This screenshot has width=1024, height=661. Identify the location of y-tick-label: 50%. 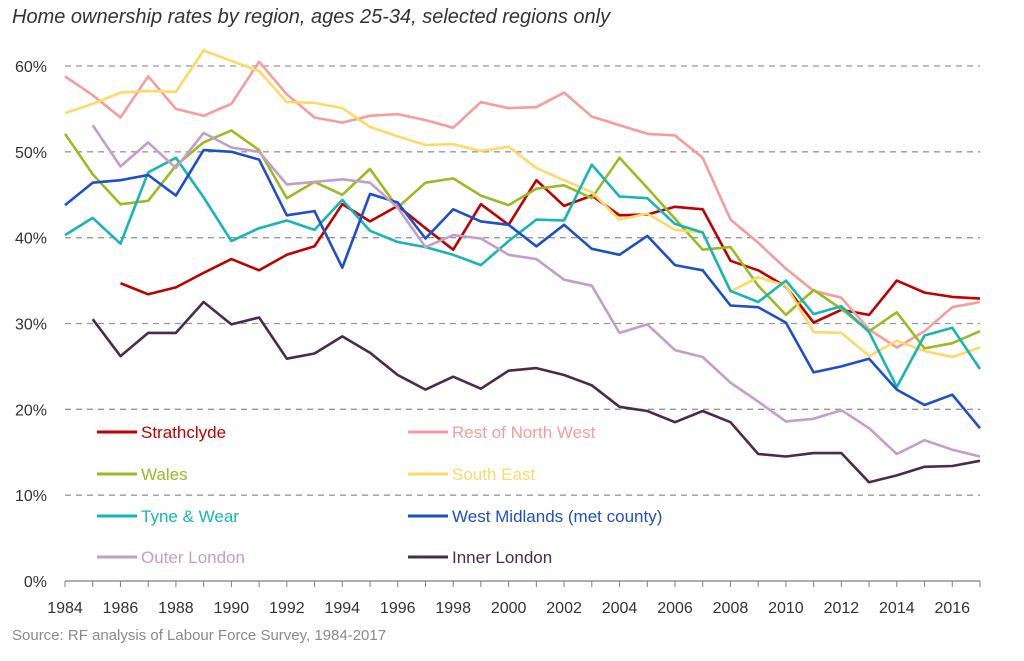
(31, 153).